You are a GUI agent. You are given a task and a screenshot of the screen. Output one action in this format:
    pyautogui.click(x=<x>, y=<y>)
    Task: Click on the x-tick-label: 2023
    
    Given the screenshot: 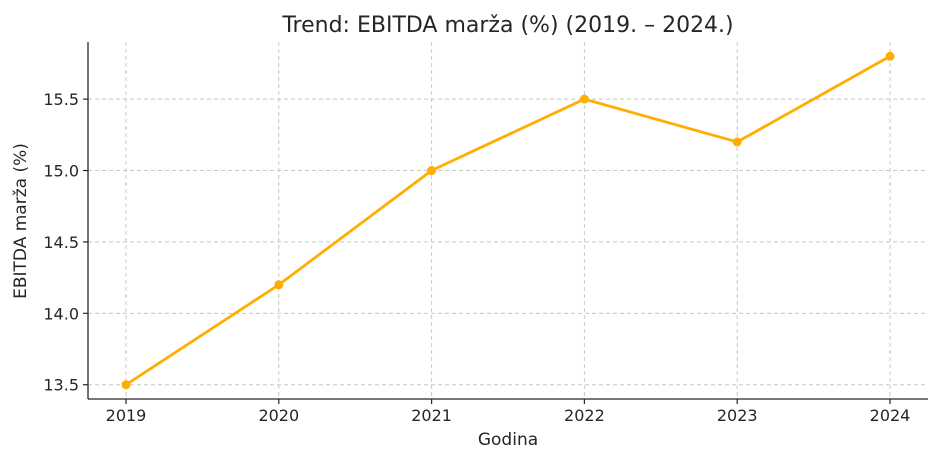 What is the action you would take?
    pyautogui.click(x=737, y=415)
    